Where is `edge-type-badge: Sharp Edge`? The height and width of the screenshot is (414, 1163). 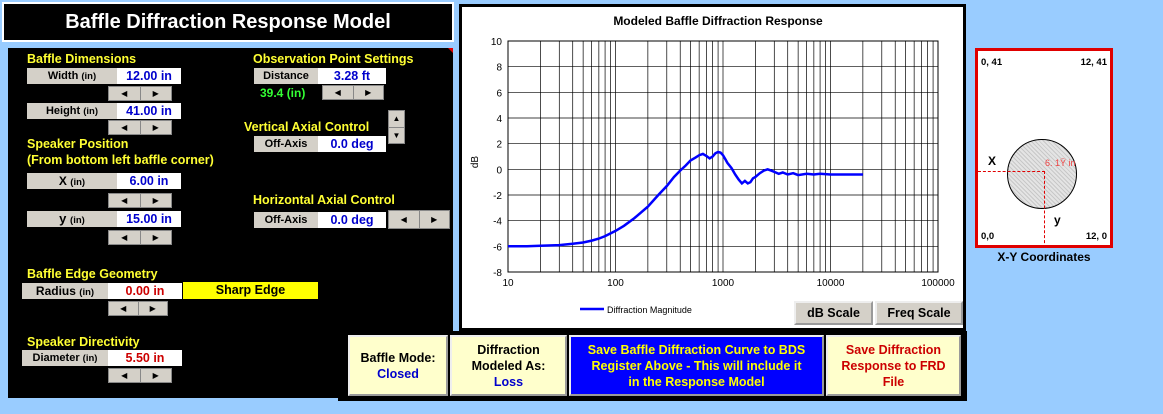
edge-type-badge: Sharp Edge is located at coordinates (250, 290).